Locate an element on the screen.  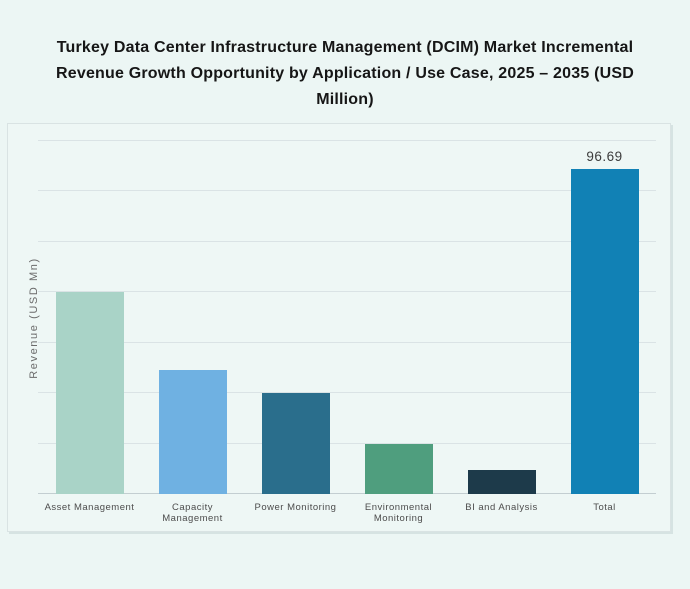
bar-slot-asset-management: Asset Management is located at coordinates (89, 327).